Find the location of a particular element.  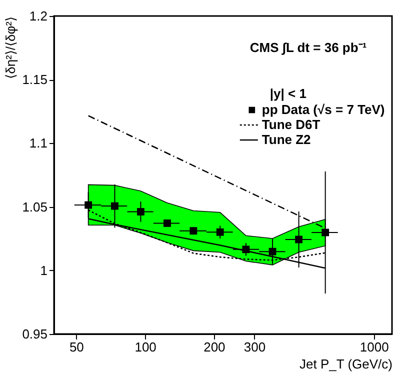

y-axis-title: ⟨δη²⟩/⟨δφ²⟩ is located at coordinates (10, 47).